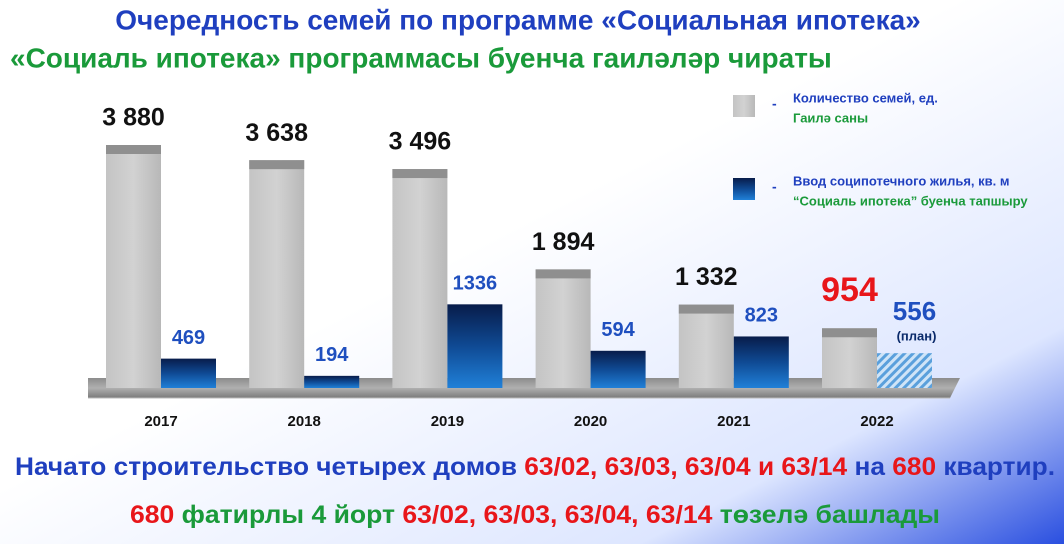  Describe the element at coordinates (188, 338) in the screenshot. I see `value-label: 469` at that location.